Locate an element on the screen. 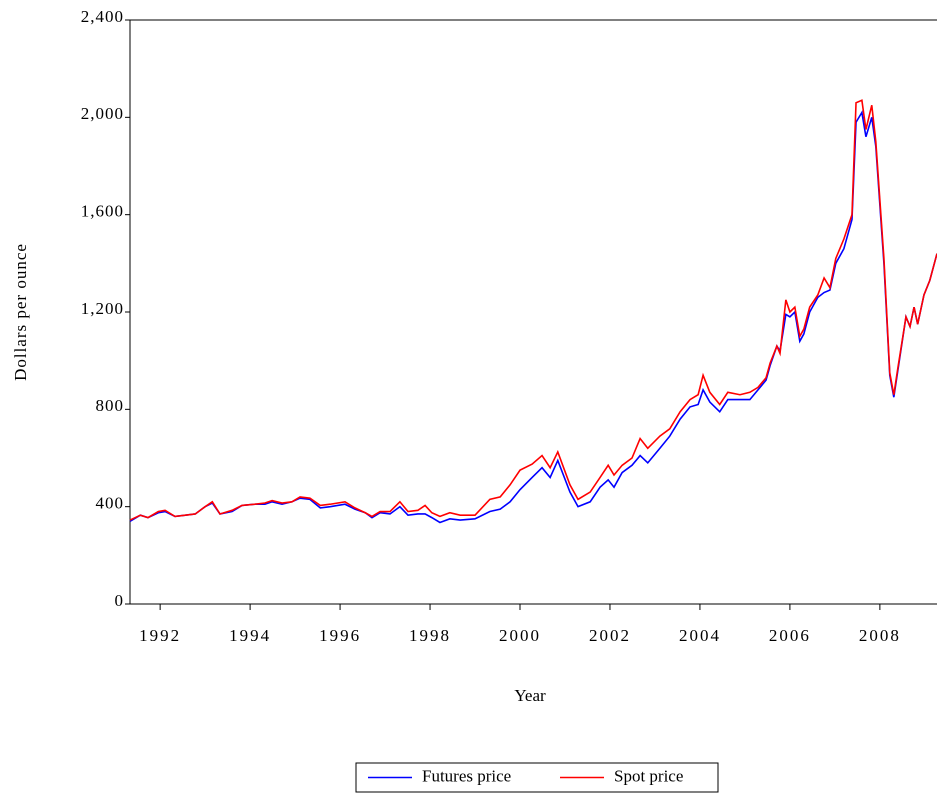 The image size is (937, 799). y-tick-label: 800 is located at coordinates (110, 405).